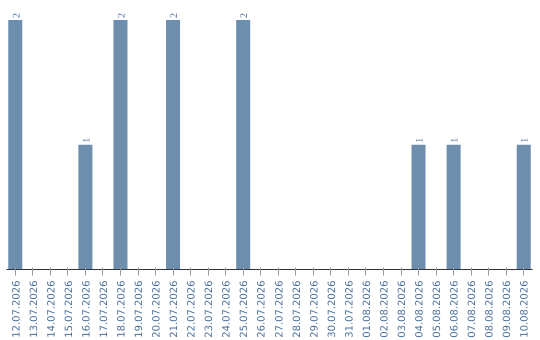 The height and width of the screenshot is (340, 540). I want to click on x-tick-label: 19.07.2026, so click(139, 309).